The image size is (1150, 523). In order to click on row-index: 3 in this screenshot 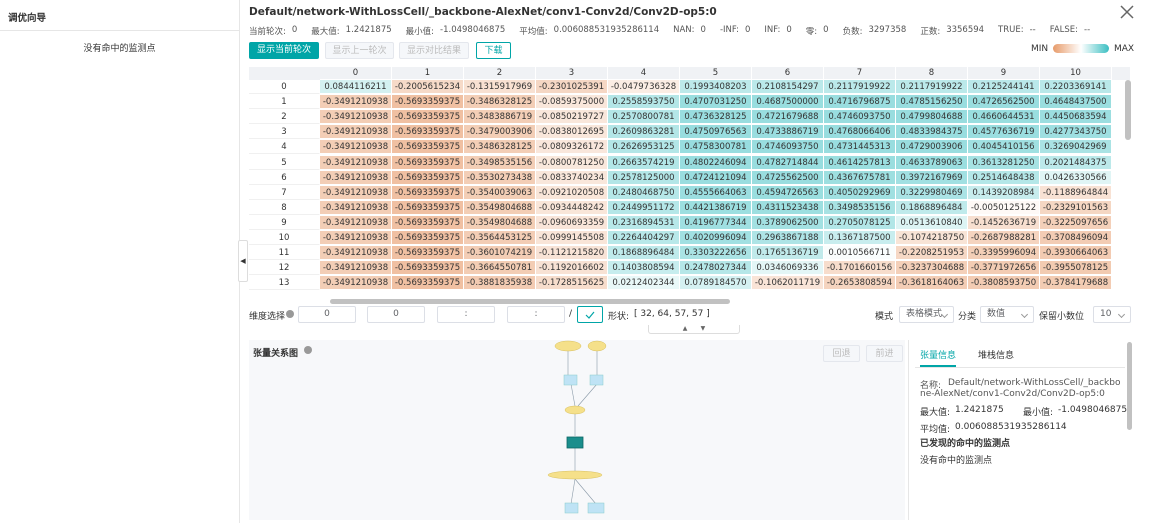, I will do `click(284, 132)`.